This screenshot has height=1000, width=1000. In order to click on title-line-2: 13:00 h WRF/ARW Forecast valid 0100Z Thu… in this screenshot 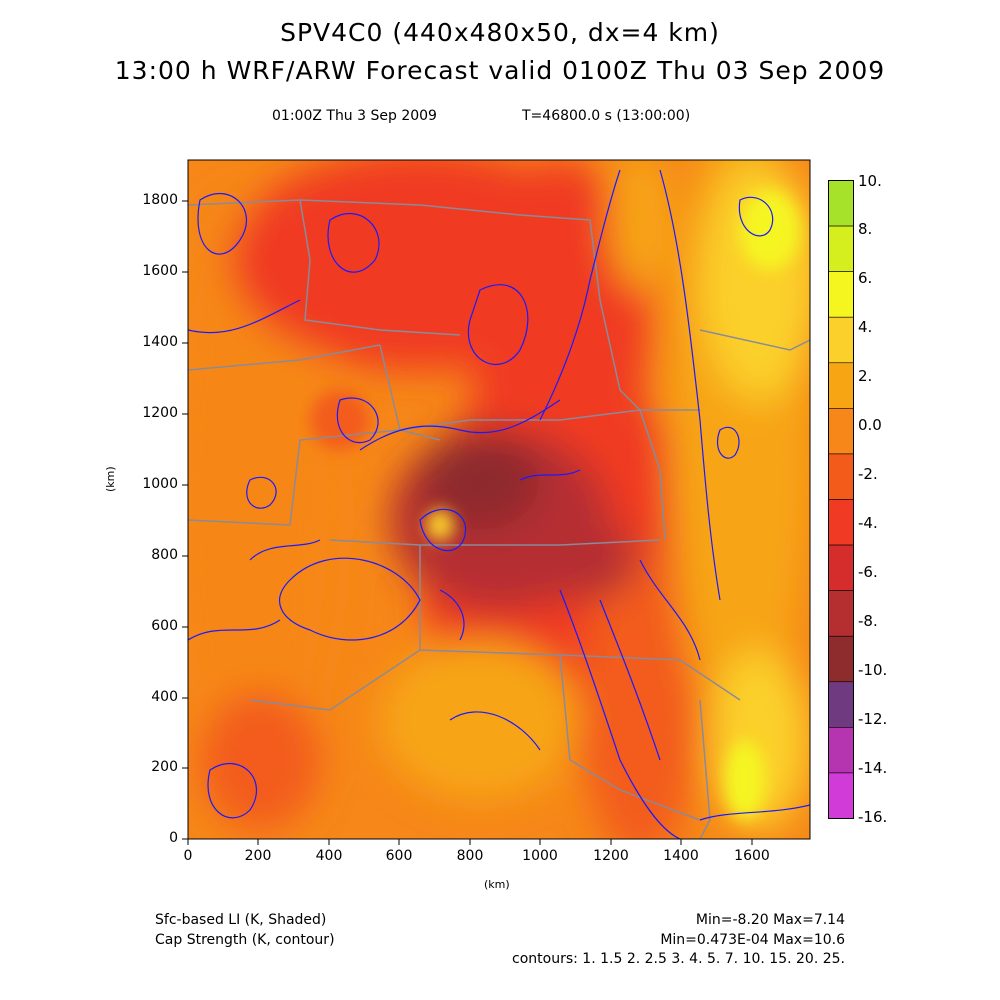, I will do `click(500, 70)`.